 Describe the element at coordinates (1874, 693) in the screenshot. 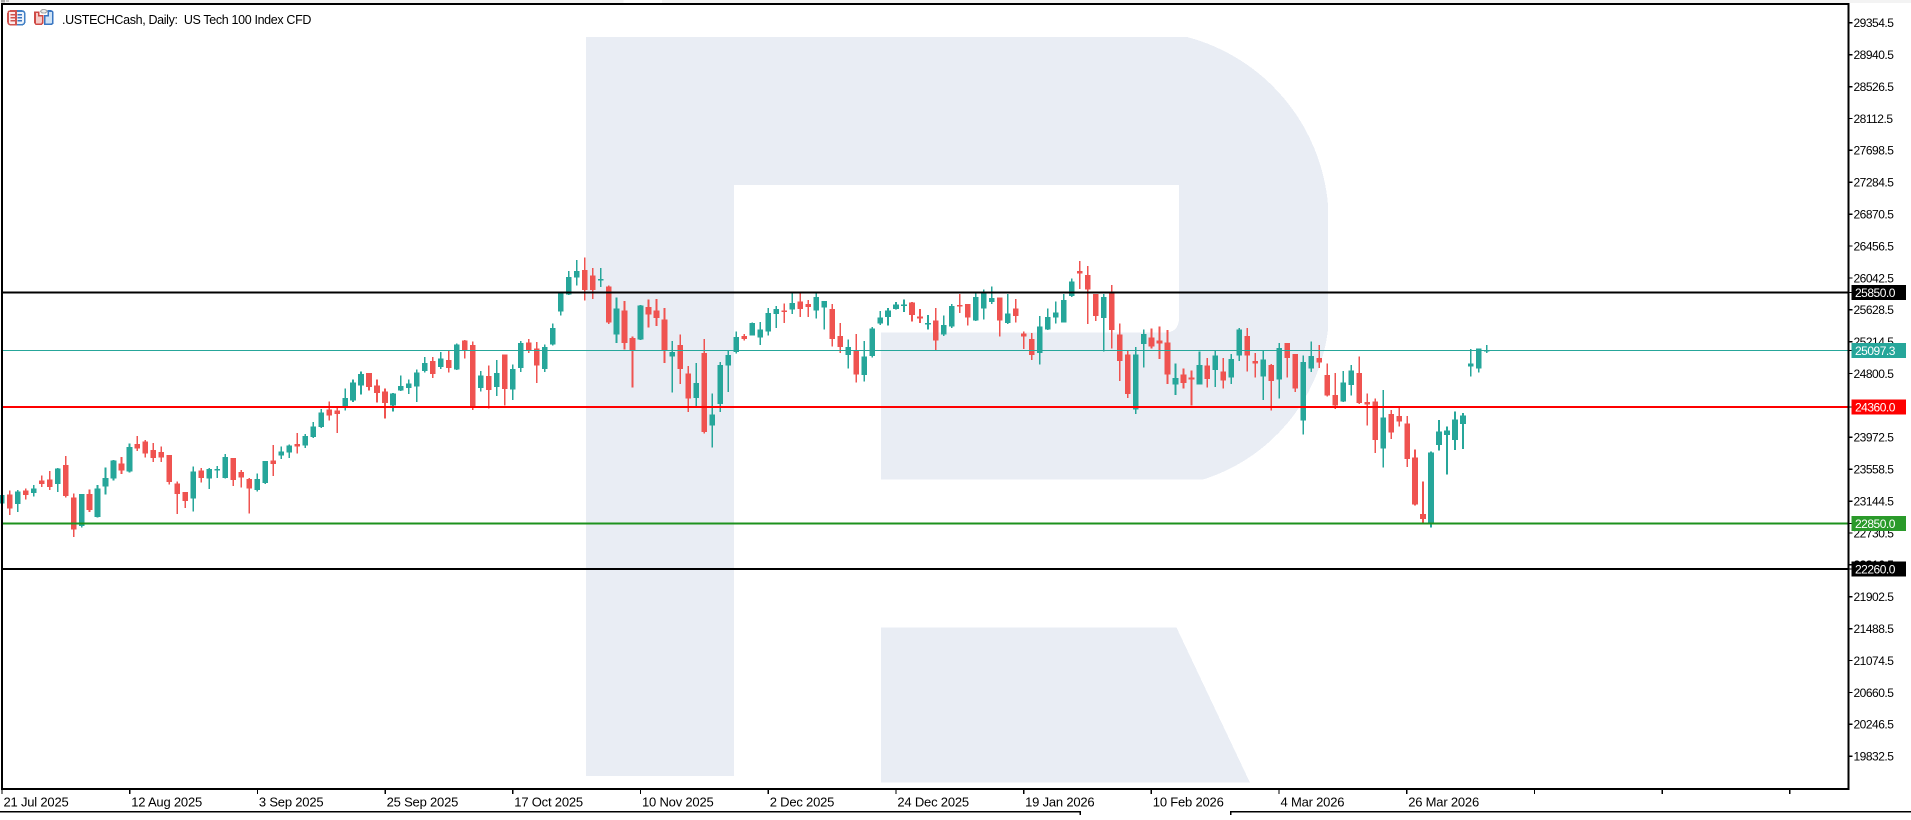

I see `svg-text: 20660.5` at that location.